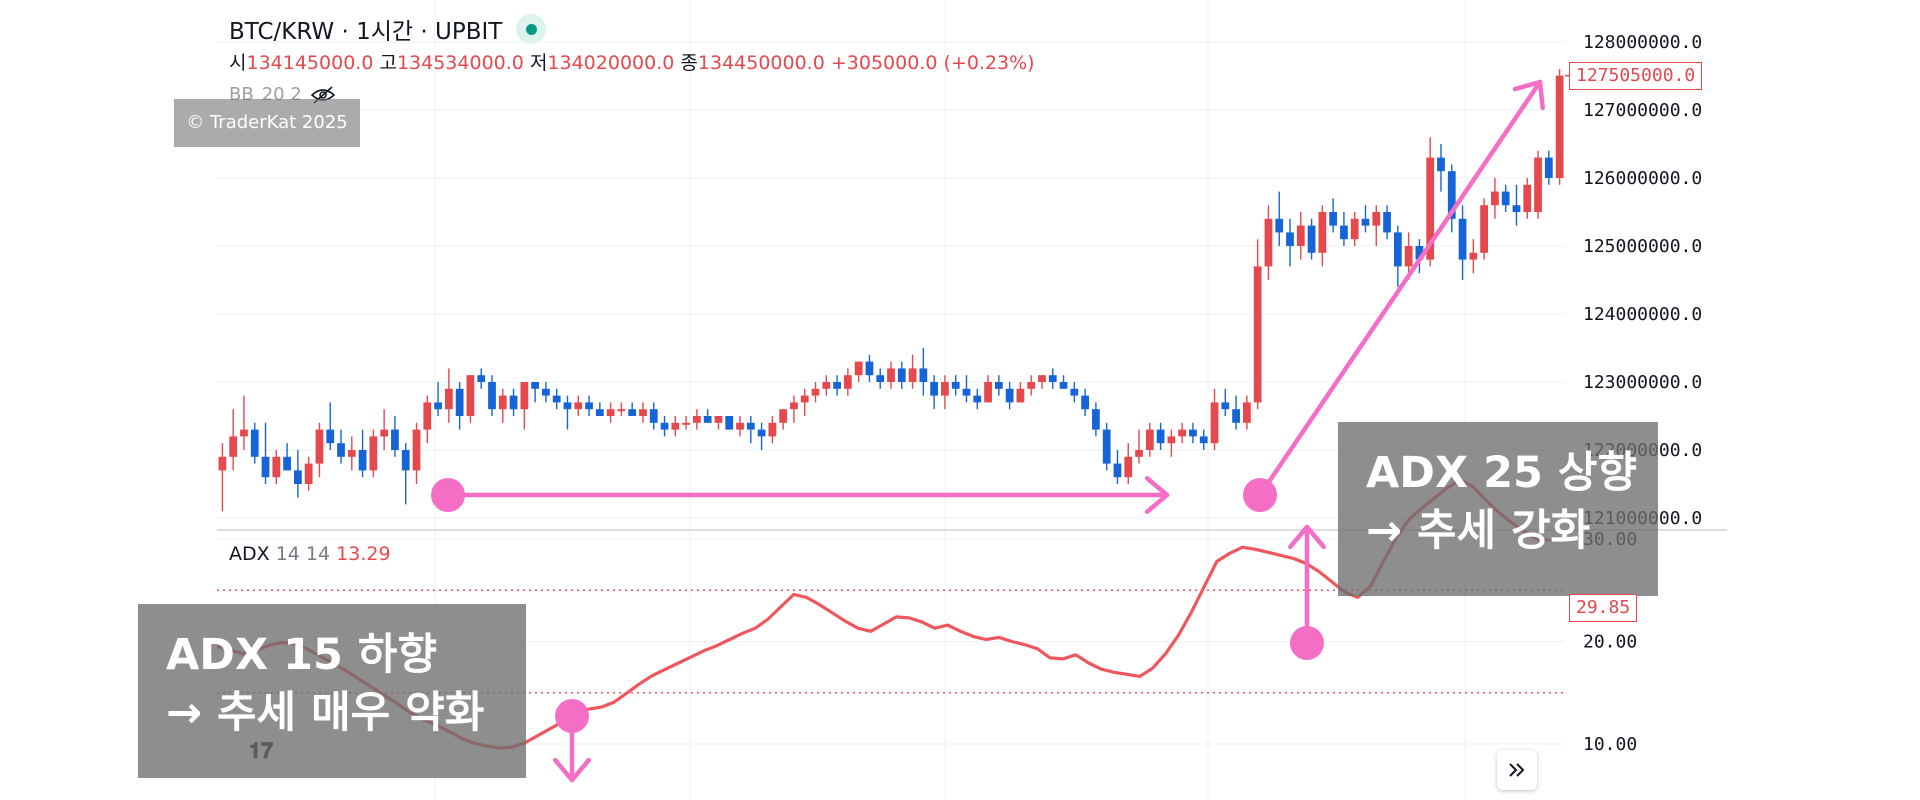 The width and height of the screenshot is (1920, 800). I want to click on high-label: 고, so click(388, 63).